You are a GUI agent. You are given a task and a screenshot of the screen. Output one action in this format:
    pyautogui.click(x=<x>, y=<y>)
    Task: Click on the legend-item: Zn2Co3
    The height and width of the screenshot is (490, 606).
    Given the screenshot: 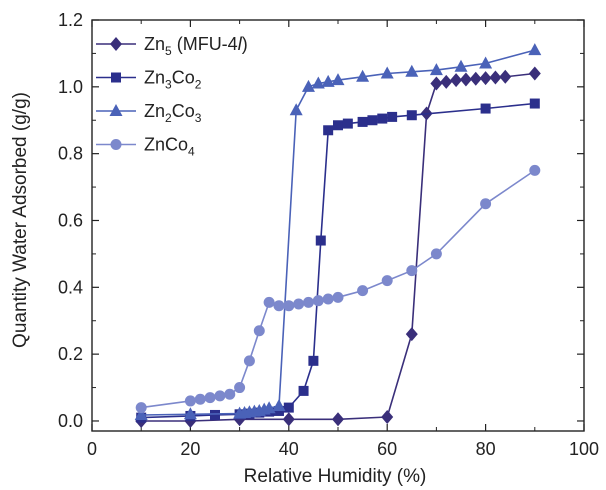 What is the action you would take?
    pyautogui.click(x=149, y=113)
    